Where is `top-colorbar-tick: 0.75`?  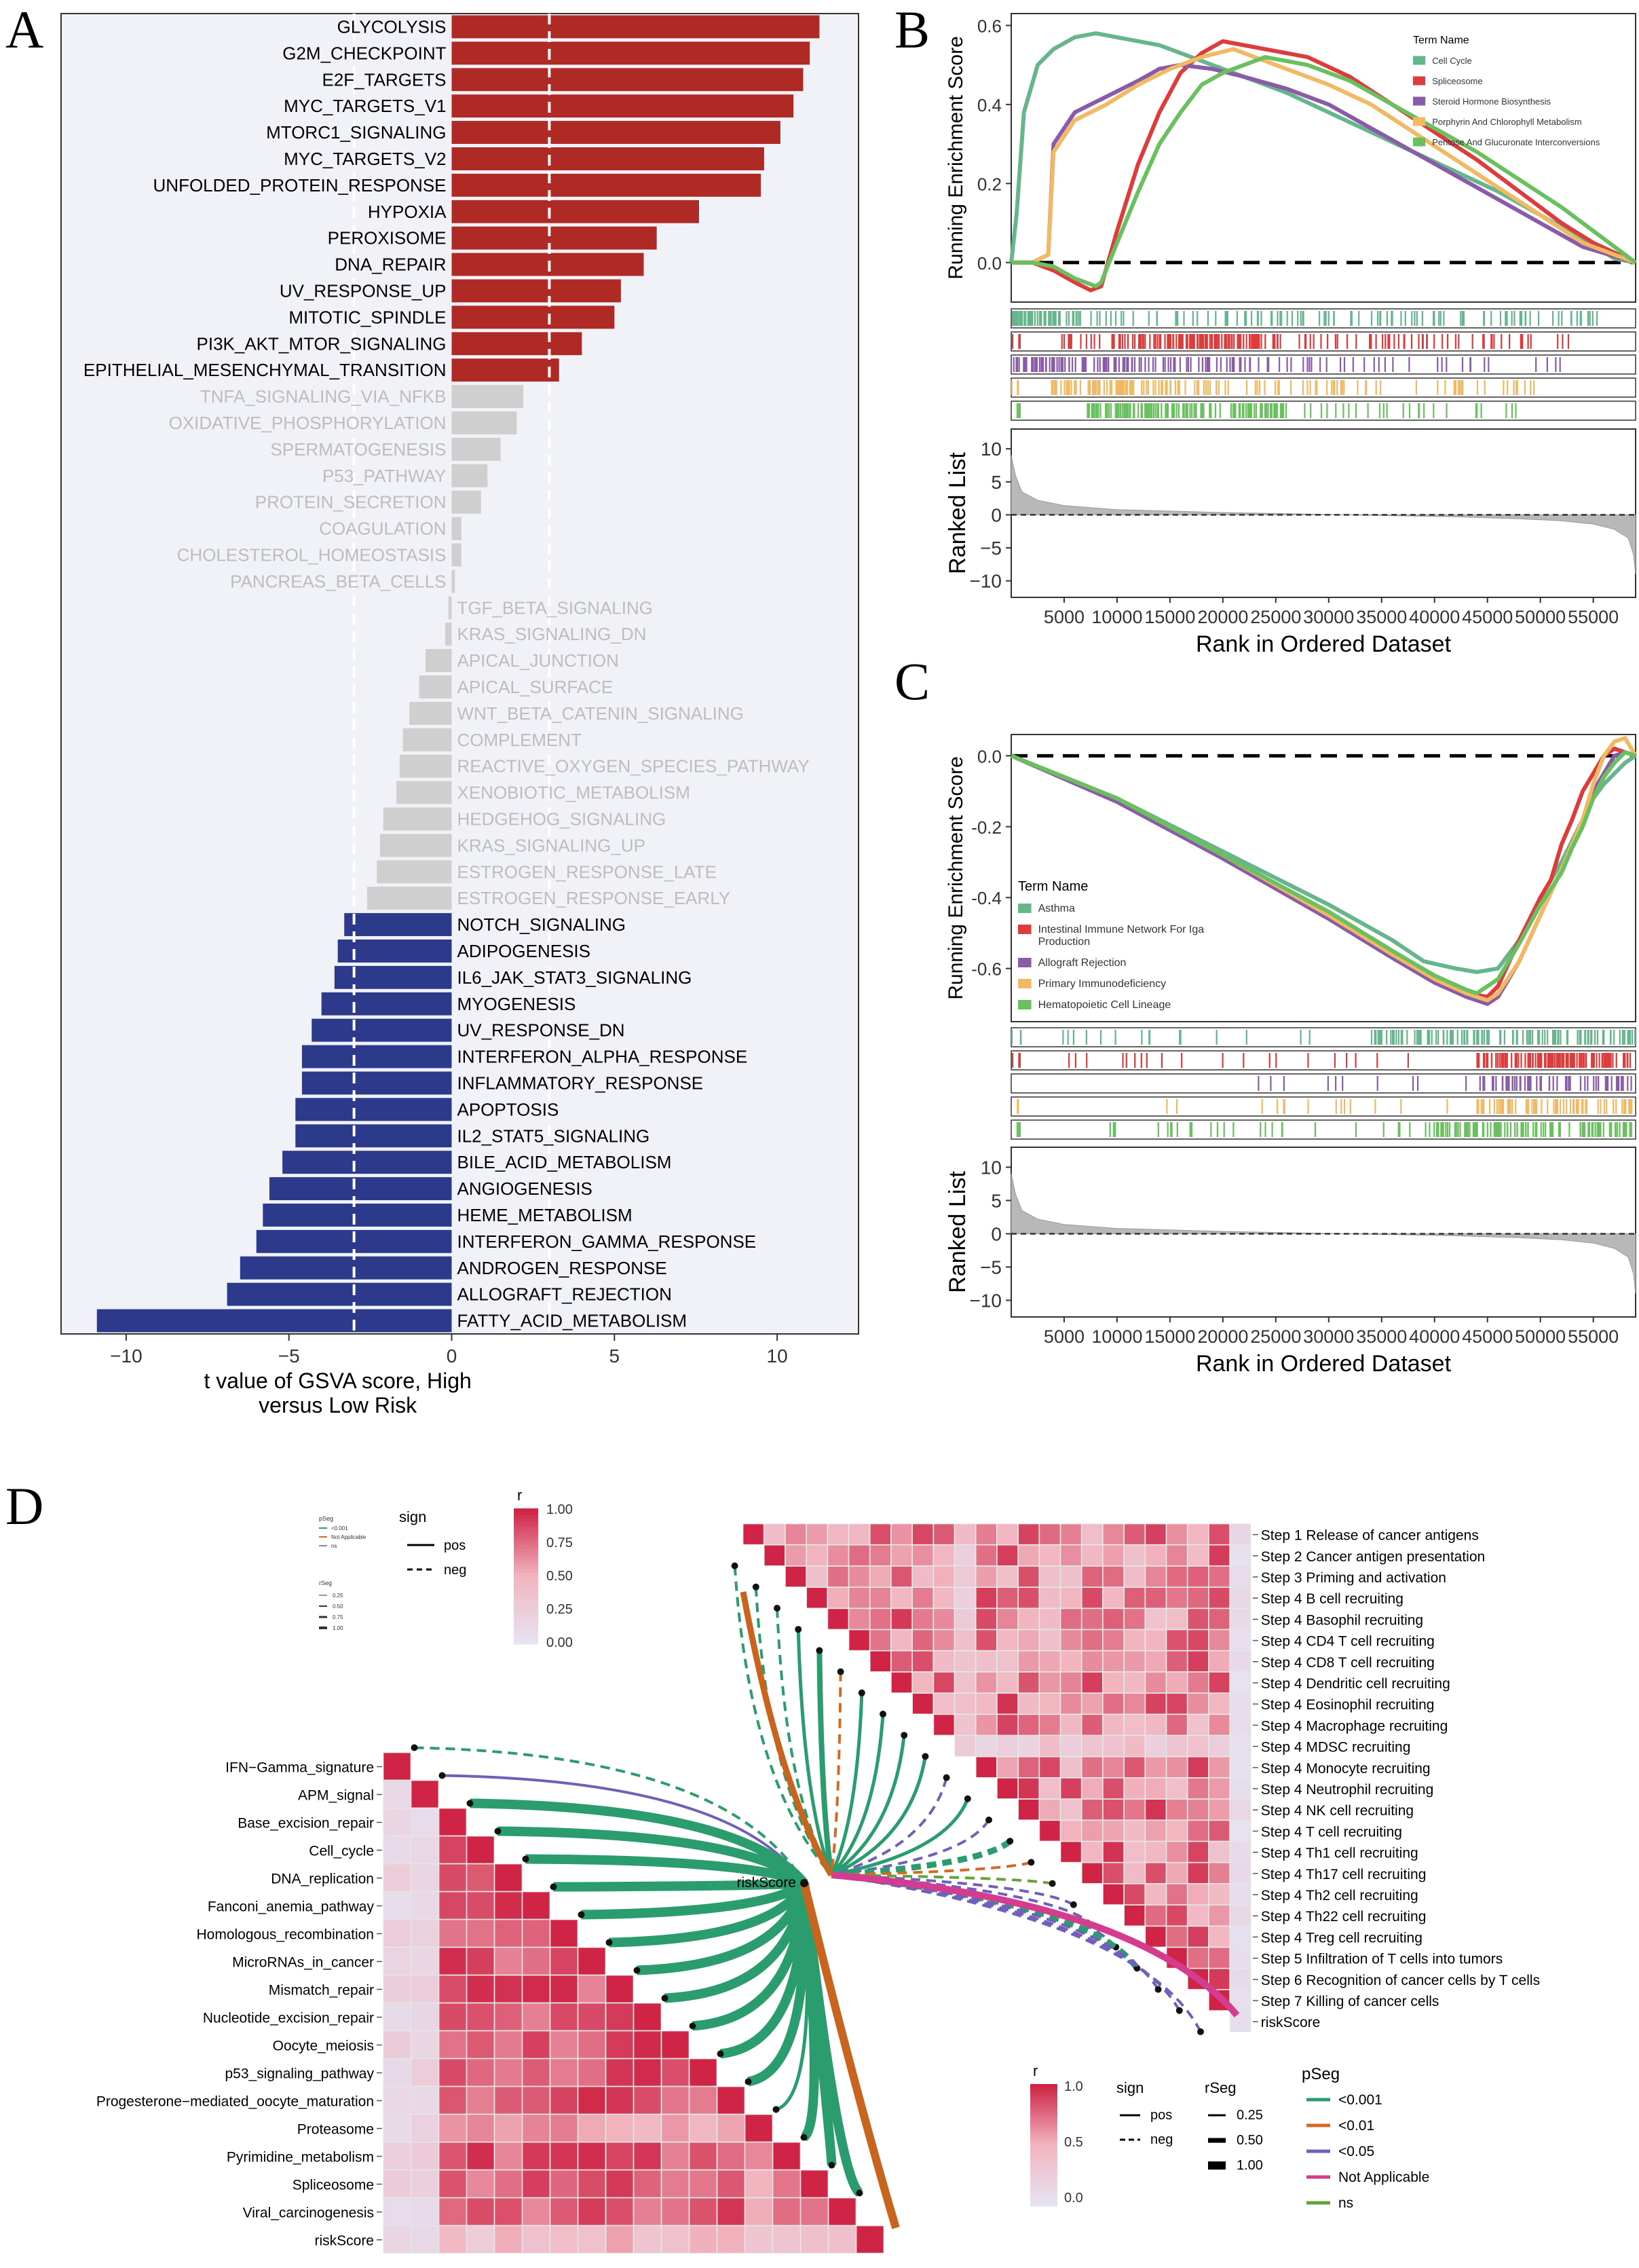 top-colorbar-tick: 0.75 is located at coordinates (559, 1543).